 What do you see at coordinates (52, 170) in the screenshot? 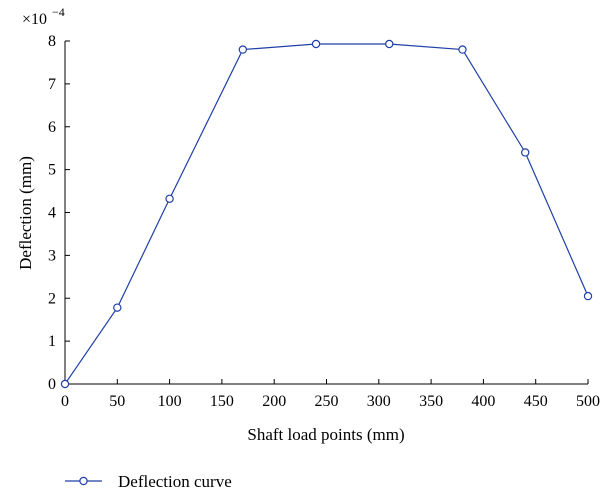
I see `y-tick-label: 5` at bounding box center [52, 170].